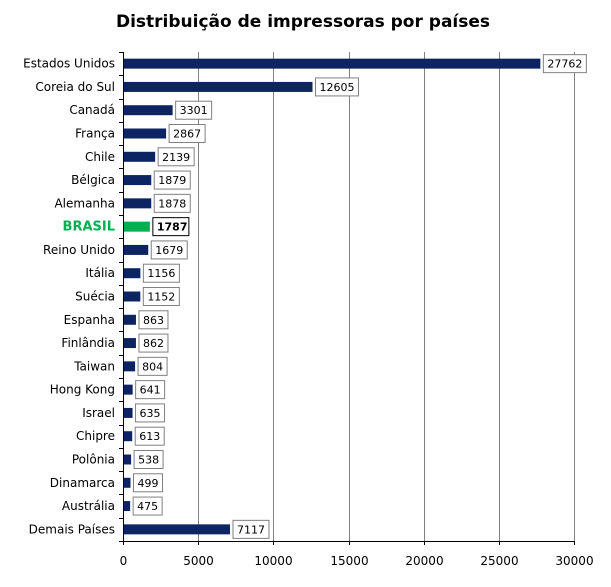 The image size is (611, 587). What do you see at coordinates (93, 180) in the screenshot?
I see `category-label: Bélgica` at bounding box center [93, 180].